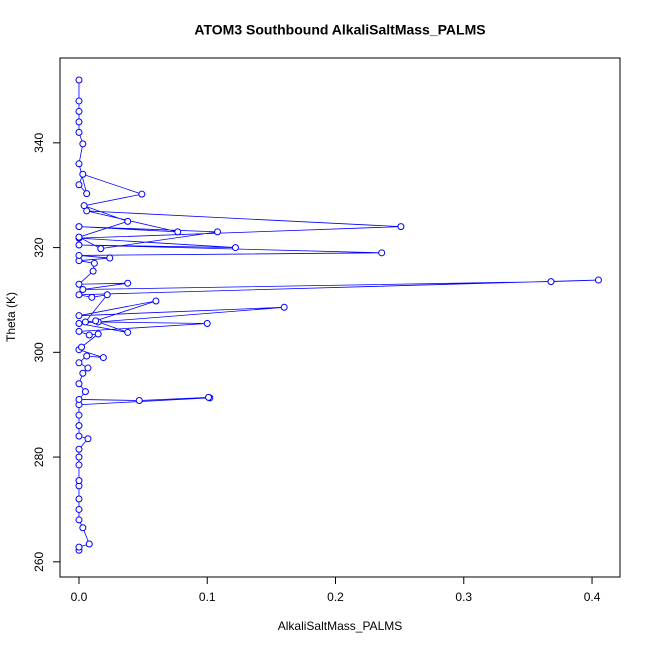 The image size is (650, 655). Describe the element at coordinates (339, 30) in the screenshot. I see `chart-title: ATOM3 Southbound AlkaliSaltMass_PALMS` at that location.